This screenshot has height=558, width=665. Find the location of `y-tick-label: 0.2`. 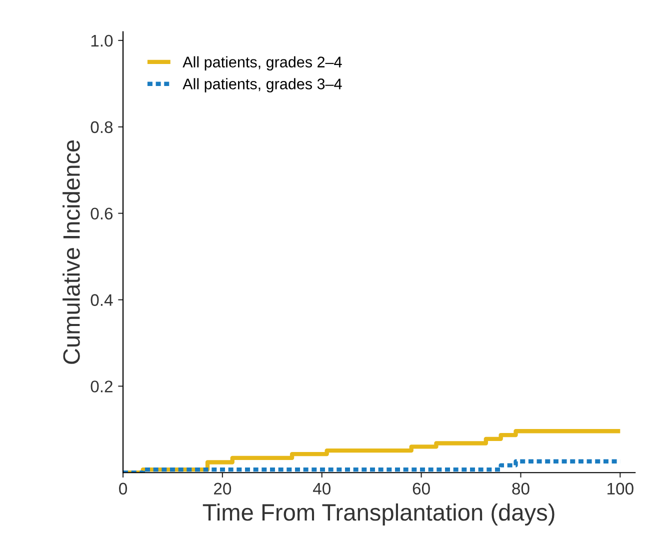

y-tick-label: 0.2 is located at coordinates (101, 386).